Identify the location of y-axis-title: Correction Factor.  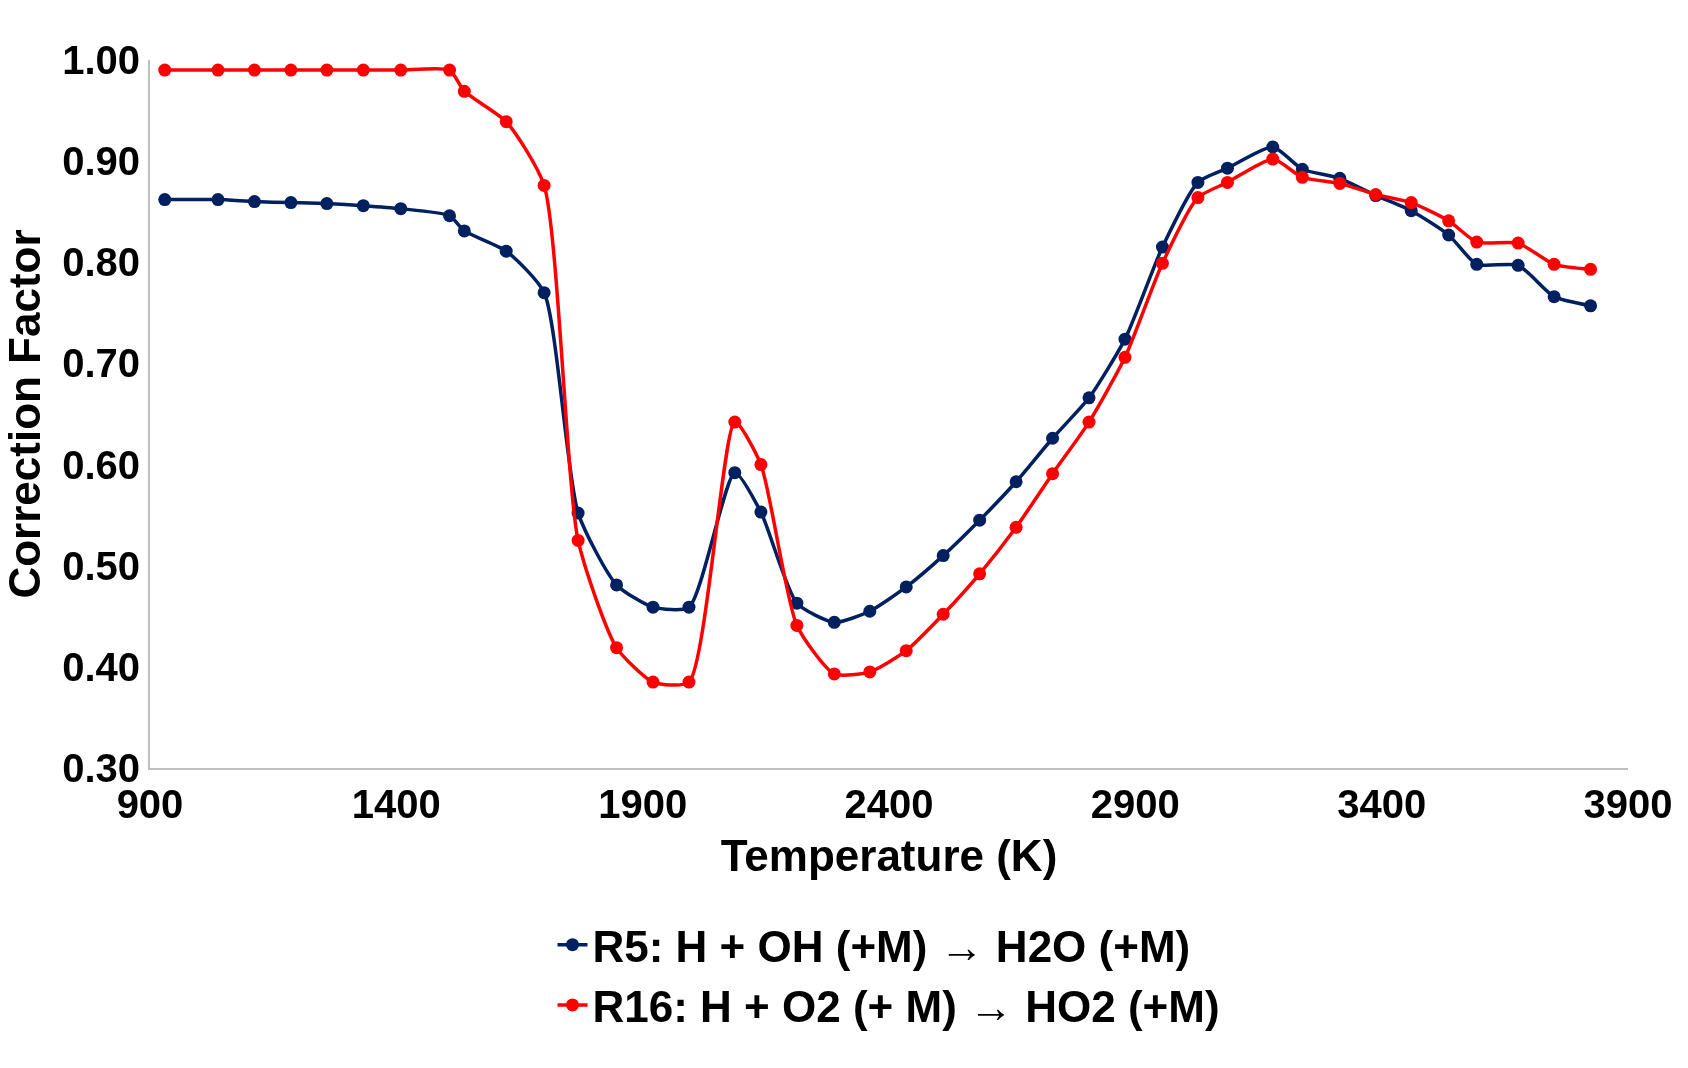
(24, 414).